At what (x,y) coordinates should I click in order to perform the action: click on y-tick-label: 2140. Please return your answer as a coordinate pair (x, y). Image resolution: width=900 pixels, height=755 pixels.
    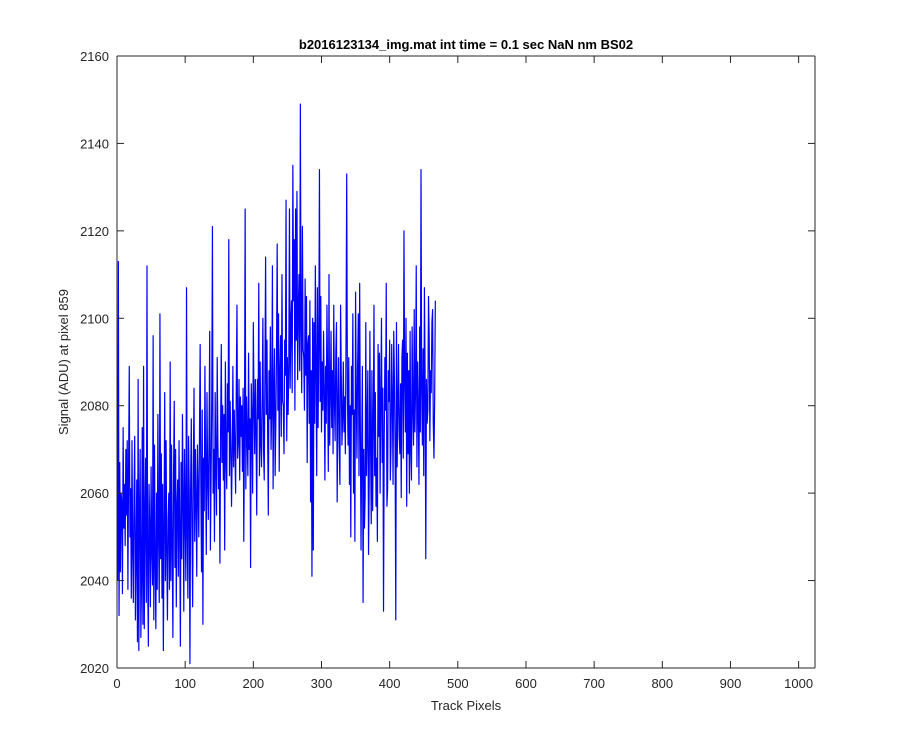
    Looking at the image, I should click on (94, 143).